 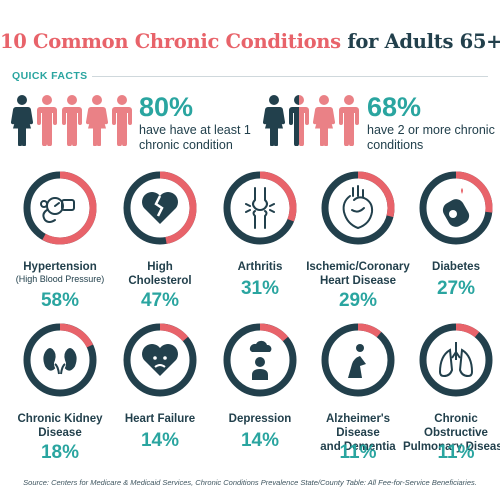 I want to click on quick-facts-divider, so click(x=290, y=76).